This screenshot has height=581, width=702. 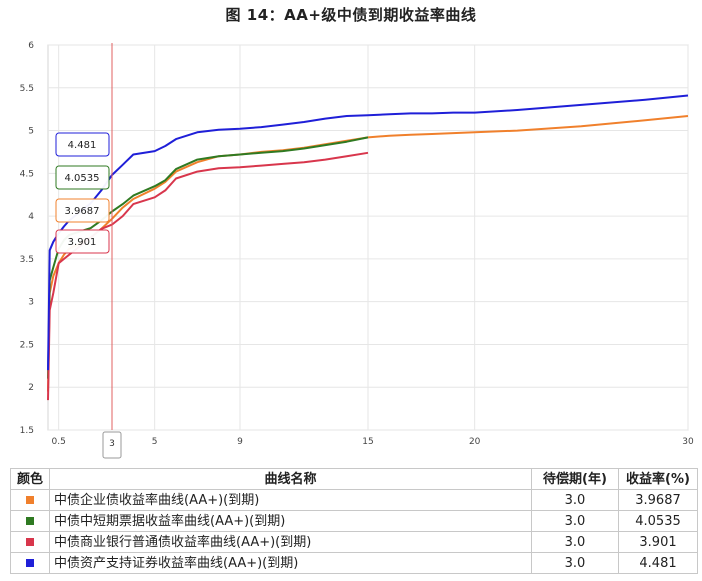 I want to click on tooltip-value: 4.481, so click(x=82, y=145).